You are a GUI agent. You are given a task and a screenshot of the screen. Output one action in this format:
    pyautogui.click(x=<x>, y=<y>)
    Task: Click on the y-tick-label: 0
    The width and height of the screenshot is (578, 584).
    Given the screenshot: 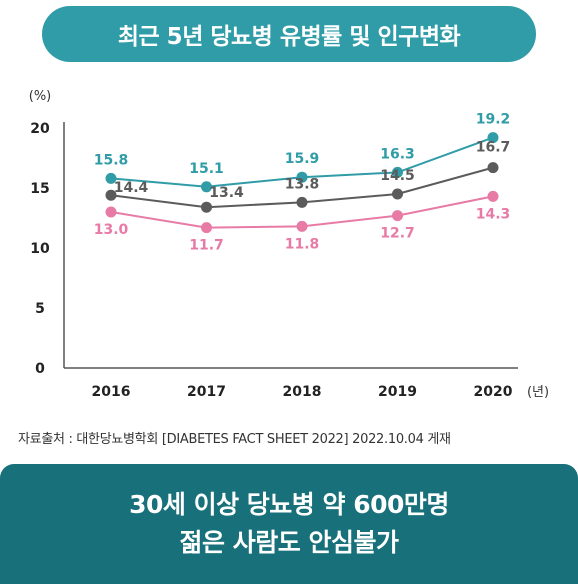 What is the action you would take?
    pyautogui.click(x=40, y=369)
    